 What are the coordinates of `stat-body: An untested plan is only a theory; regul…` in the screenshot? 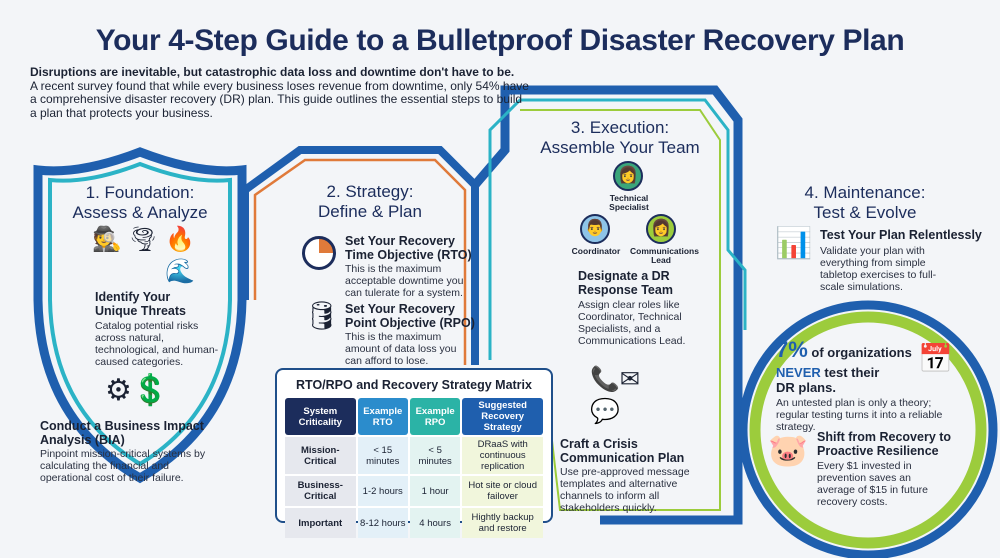 It's located at (859, 415).